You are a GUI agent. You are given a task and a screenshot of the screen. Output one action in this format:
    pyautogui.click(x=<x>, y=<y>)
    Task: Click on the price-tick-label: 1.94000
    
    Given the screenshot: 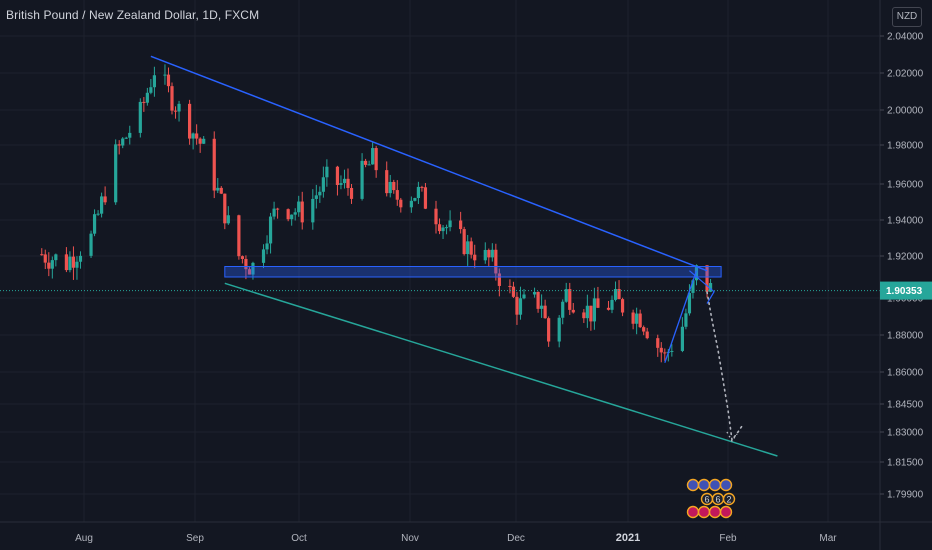 What is the action you would take?
    pyautogui.click(x=905, y=221)
    